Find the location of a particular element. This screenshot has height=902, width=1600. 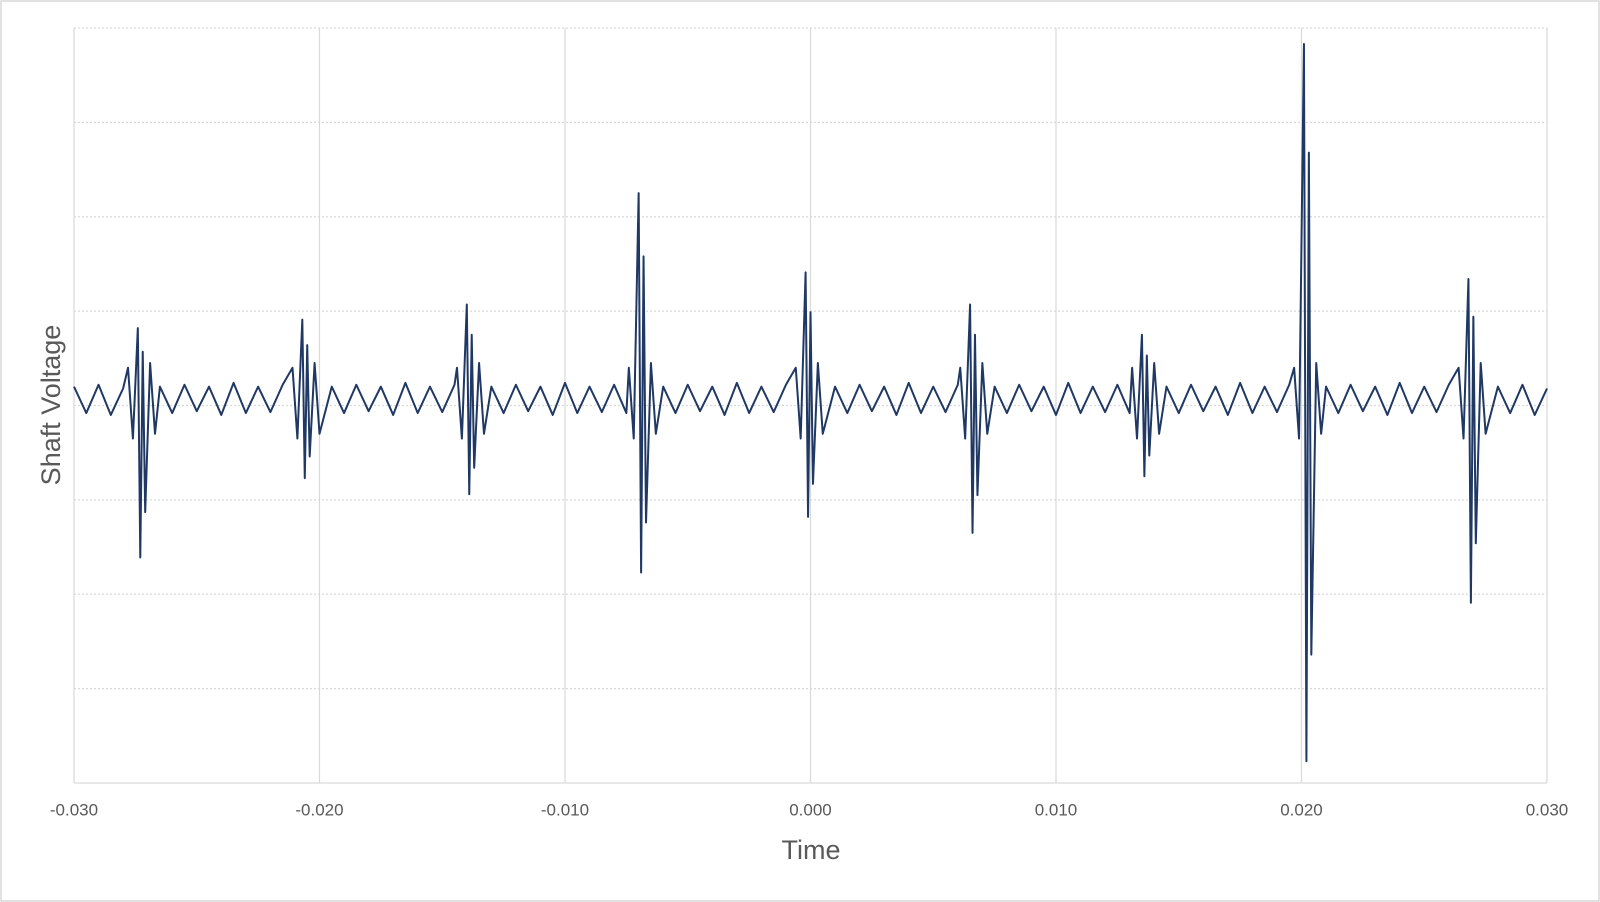

x-tick-label: -0.020 is located at coordinates (319, 809).